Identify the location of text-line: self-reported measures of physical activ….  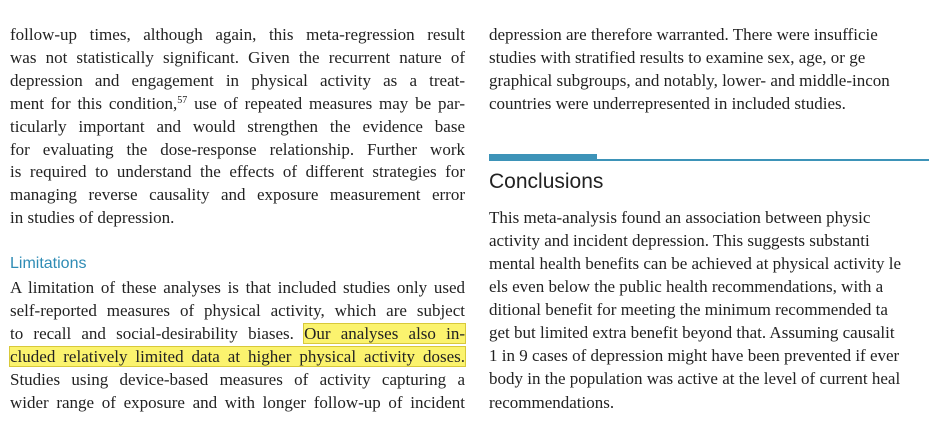
(237, 310).